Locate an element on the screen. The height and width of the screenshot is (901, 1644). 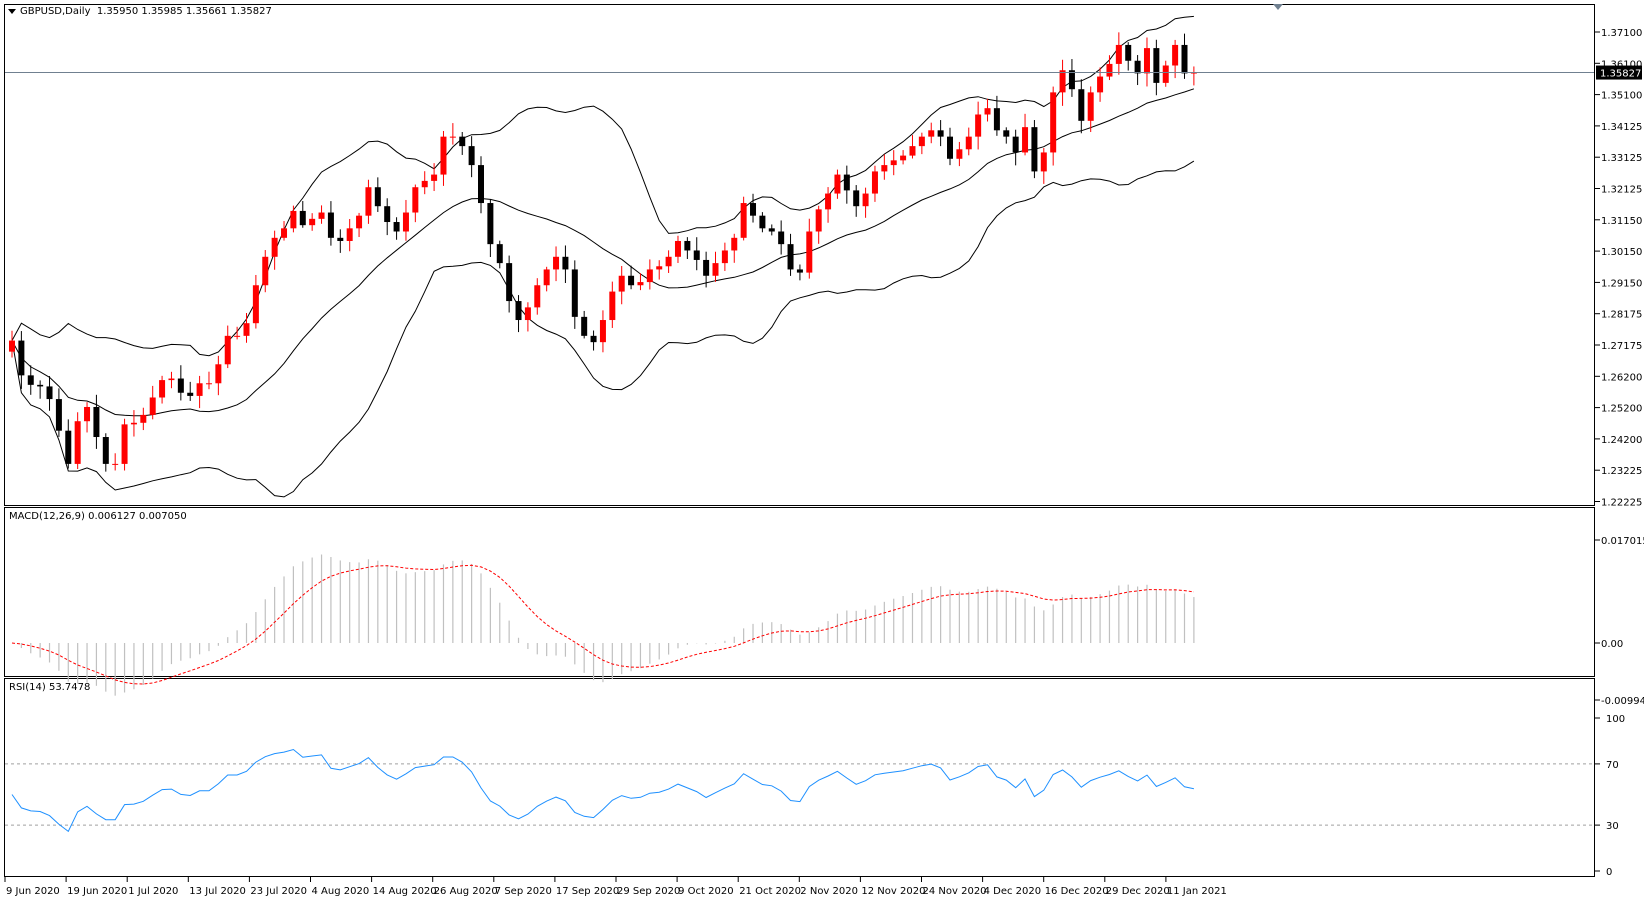
date-tick-label: 2 Nov 2020 is located at coordinates (829, 891).